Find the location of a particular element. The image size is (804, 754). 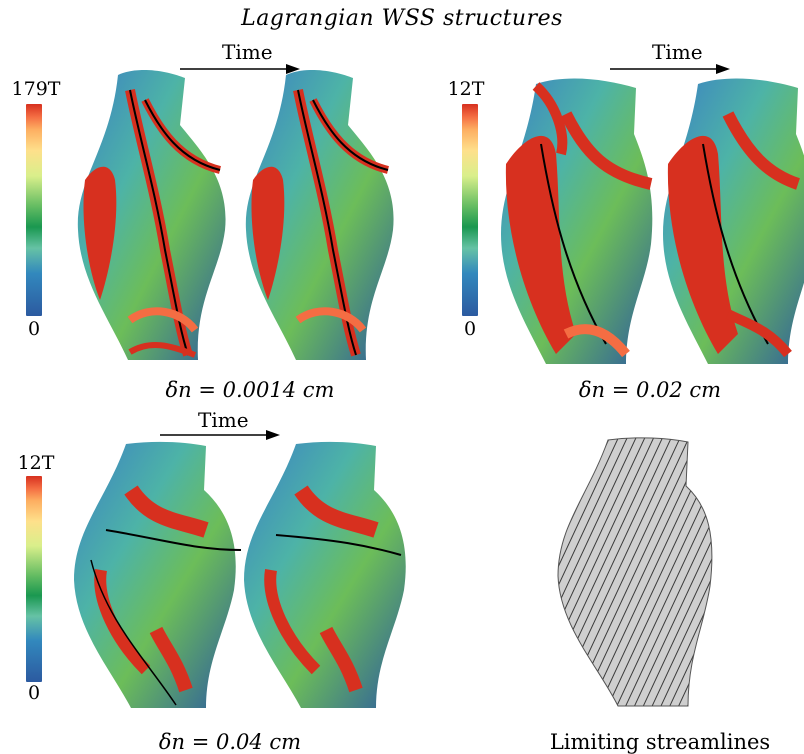

vessel-2a is located at coordinates (577, 221).